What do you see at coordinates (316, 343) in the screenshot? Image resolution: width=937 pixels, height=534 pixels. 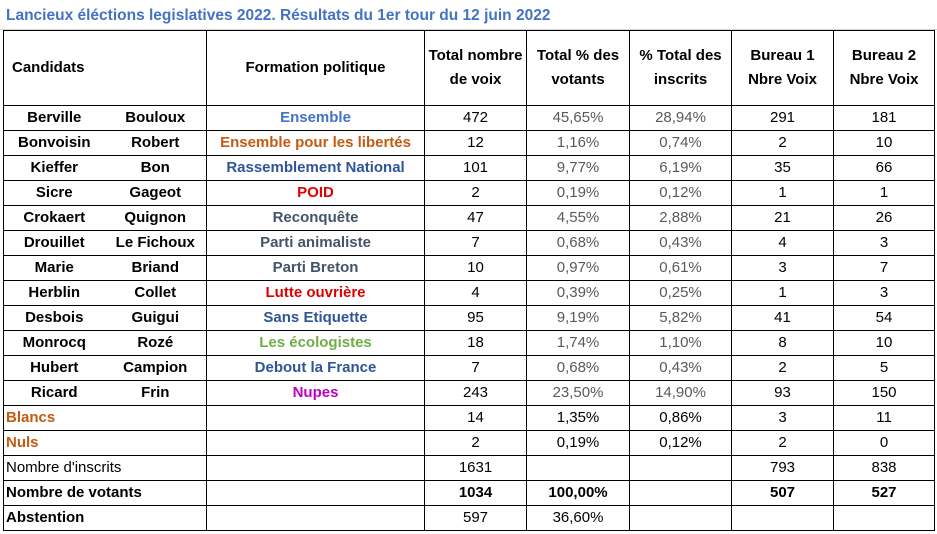 I see `cell-formation: Les écologistes` at bounding box center [316, 343].